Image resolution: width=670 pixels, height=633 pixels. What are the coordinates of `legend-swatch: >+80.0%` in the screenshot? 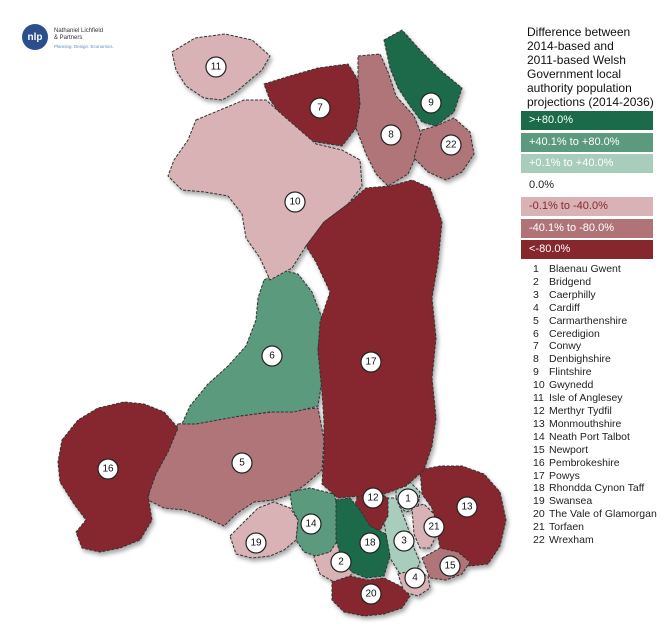 It's located at (587, 120).